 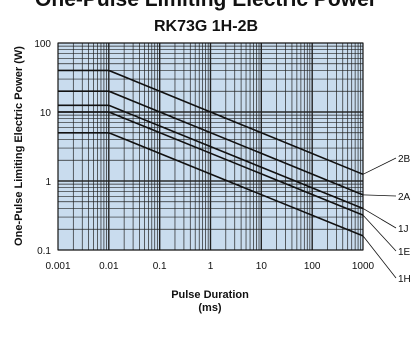 I want to click on series-label-2a: 2A, so click(x=404, y=197).